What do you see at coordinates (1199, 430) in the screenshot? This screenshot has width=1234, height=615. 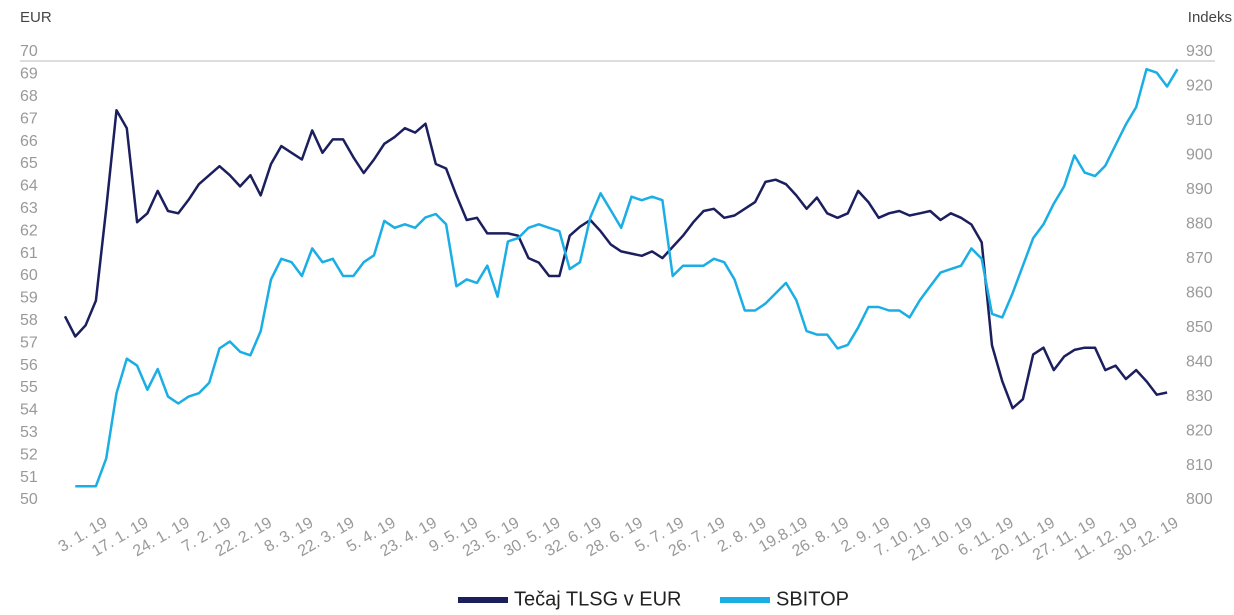 I see `y2-tick-label: 820` at bounding box center [1199, 430].